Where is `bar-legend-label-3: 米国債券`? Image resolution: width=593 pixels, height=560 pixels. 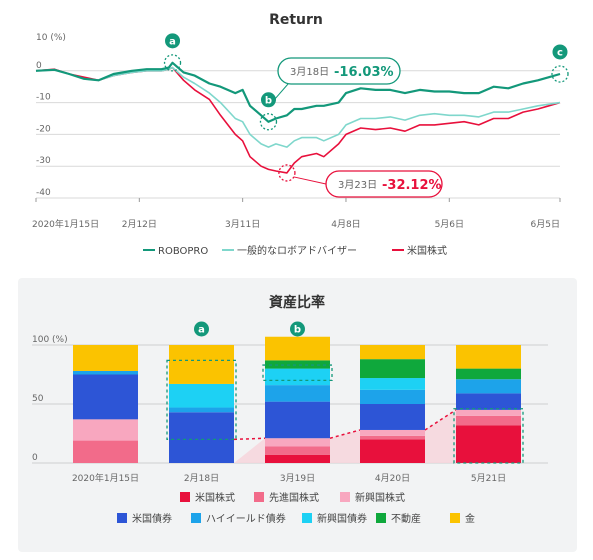
bar-legend-label-3: 米国債券 is located at coordinates (152, 518).